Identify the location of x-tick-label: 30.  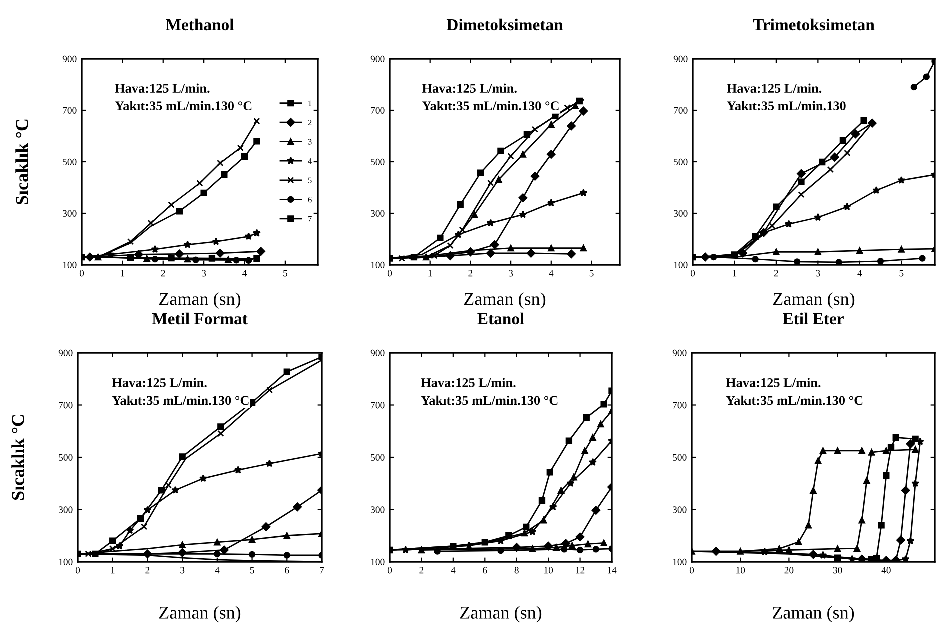
(837, 570).